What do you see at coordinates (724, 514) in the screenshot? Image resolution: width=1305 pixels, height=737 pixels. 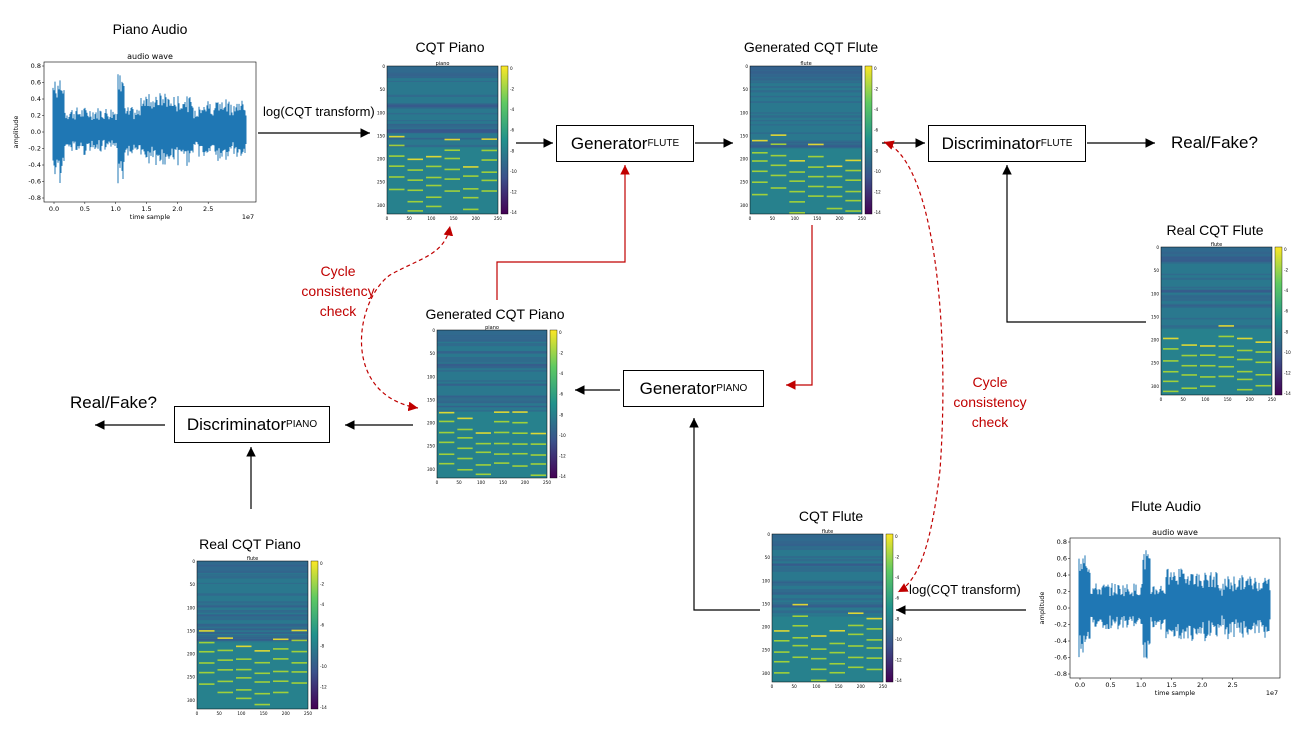 I see `arrow-cqt-flute-to-generator-piano` at bounding box center [724, 514].